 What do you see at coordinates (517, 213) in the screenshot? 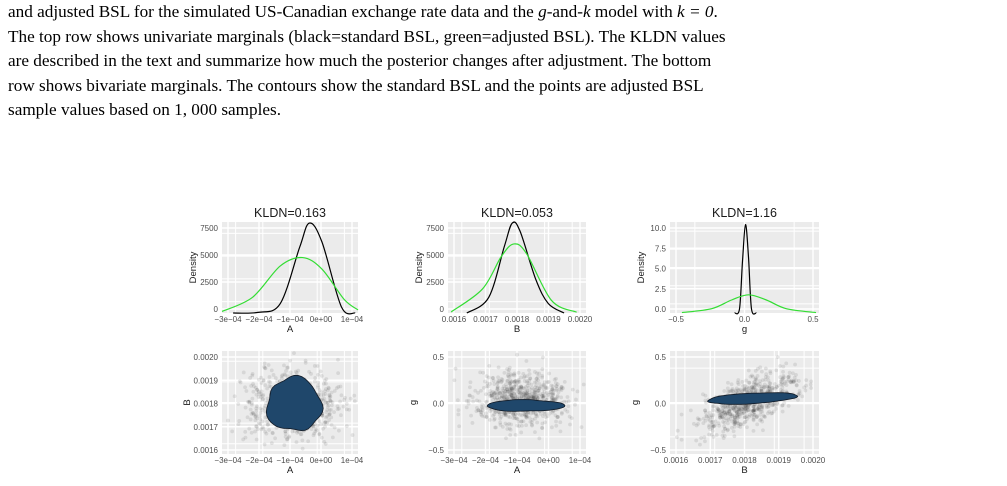
I see `panel-title: KLDN=0.053` at bounding box center [517, 213].